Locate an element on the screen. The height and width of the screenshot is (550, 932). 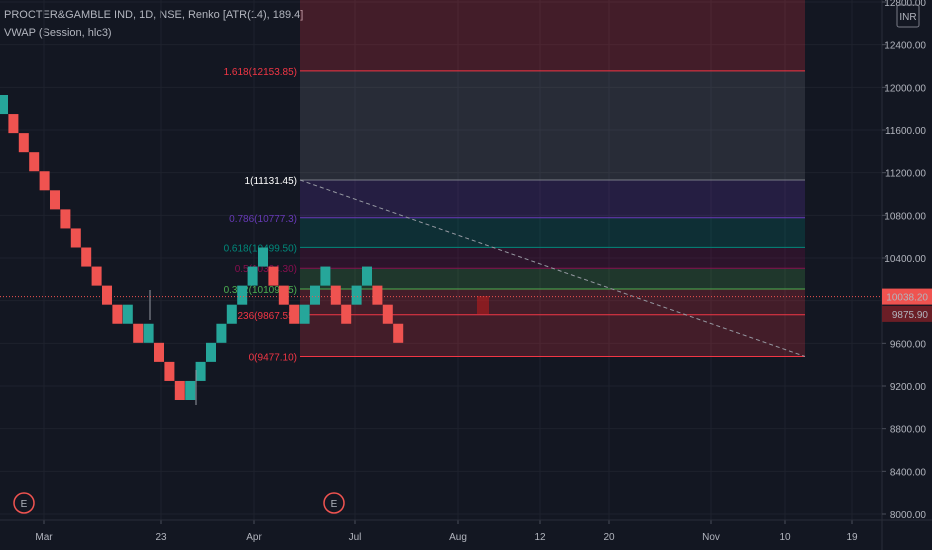
y-tick-label: 8000.00 is located at coordinates (908, 515).